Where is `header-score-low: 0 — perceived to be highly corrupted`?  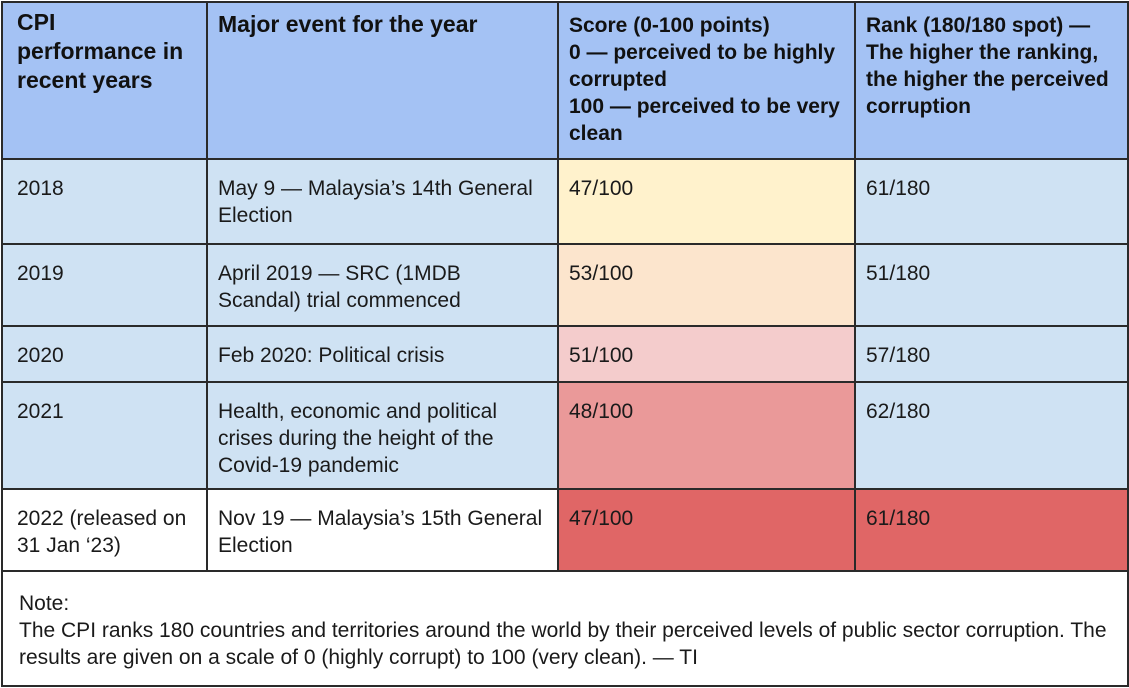 header-score-low: 0 — perceived to be highly corrupted is located at coordinates (702, 66).